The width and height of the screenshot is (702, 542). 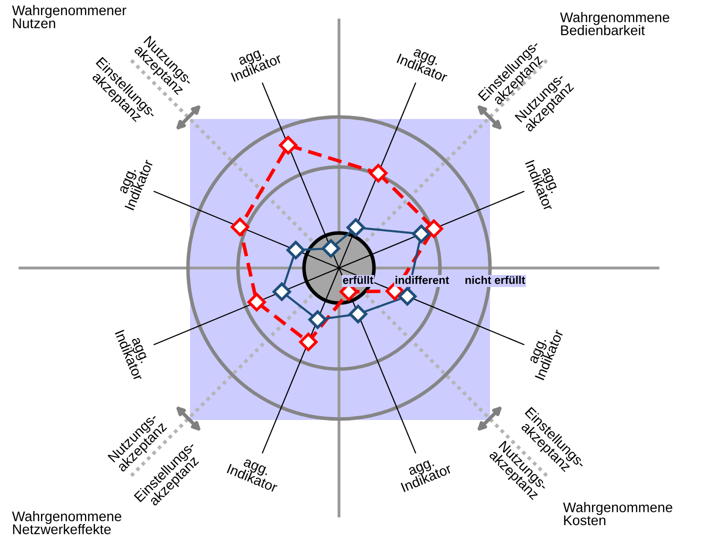 What do you see at coordinates (495, 280) in the screenshot?
I see `text: nicht erfüllt` at bounding box center [495, 280].